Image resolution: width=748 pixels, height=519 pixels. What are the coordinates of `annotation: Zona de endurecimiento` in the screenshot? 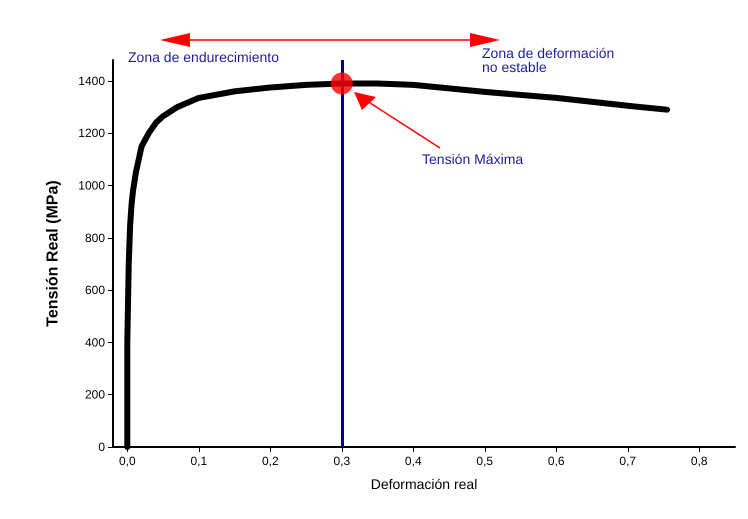 It's located at (204, 57).